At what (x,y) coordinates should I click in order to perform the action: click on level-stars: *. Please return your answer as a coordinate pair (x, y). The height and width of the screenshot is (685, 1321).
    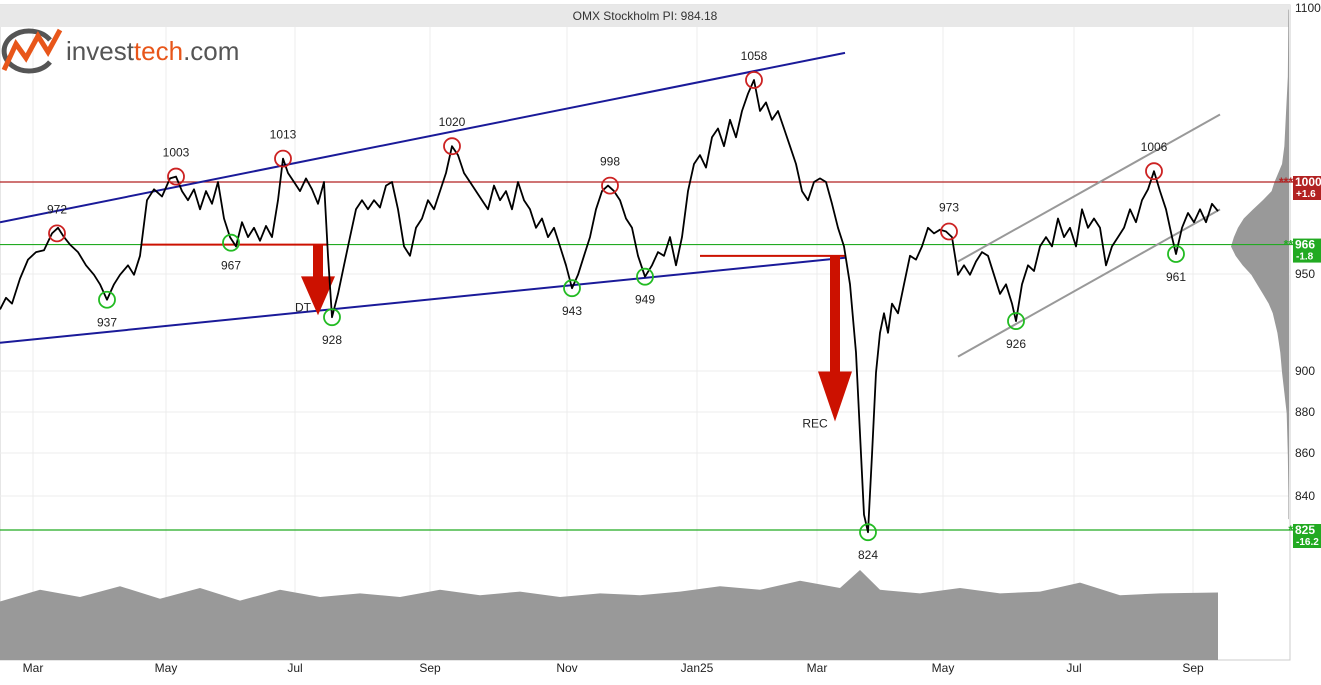
    Looking at the image, I should click on (1290, 530).